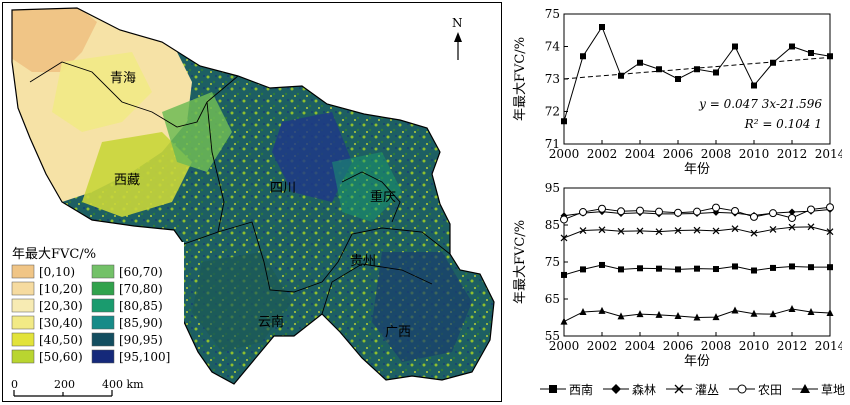 The image size is (850, 405). I want to click on trend-line, so click(697, 68).